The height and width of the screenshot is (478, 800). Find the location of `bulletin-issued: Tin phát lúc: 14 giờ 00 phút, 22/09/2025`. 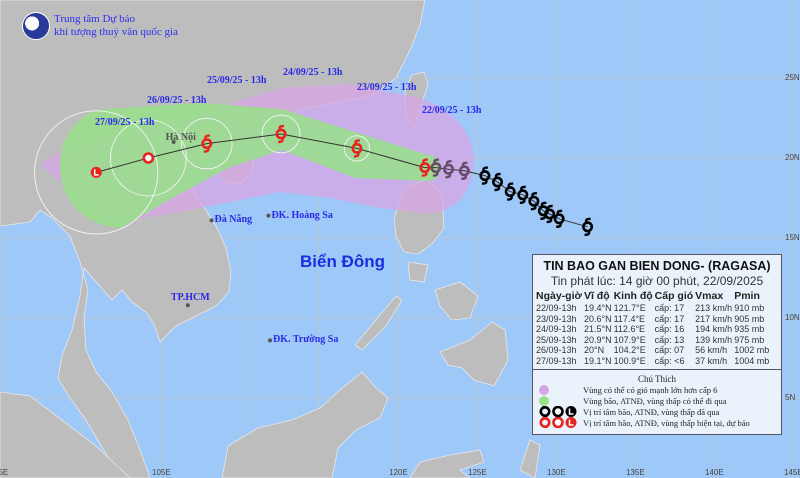

bulletin-issued: Tin phát lúc: 14 giờ 00 phút, 22/09/2025 is located at coordinates (657, 281).